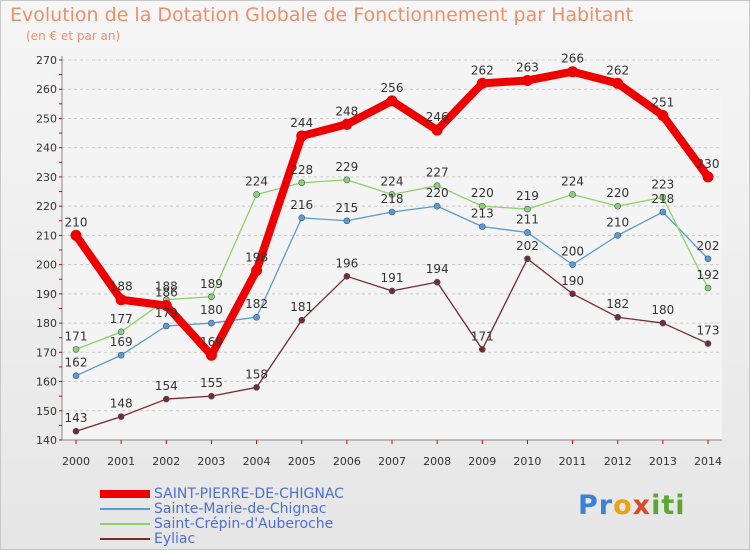 The width and height of the screenshot is (750, 550). I want to click on data-label: 230, so click(708, 164).